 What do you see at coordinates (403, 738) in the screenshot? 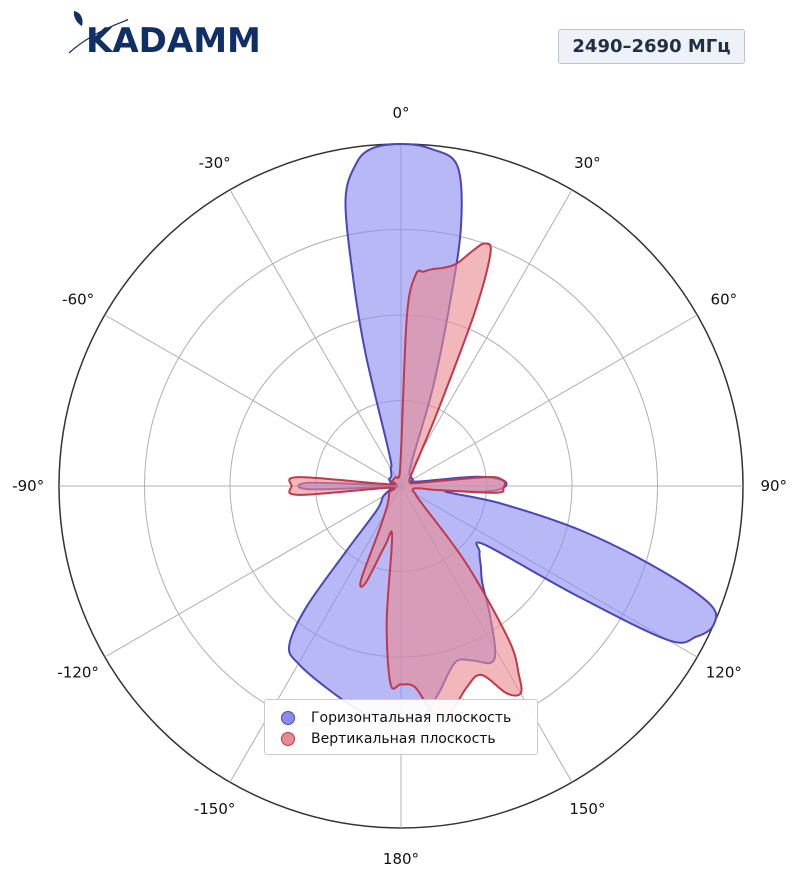
I see `legend-label-vertical: Вертикальная плоскость` at bounding box center [403, 738].